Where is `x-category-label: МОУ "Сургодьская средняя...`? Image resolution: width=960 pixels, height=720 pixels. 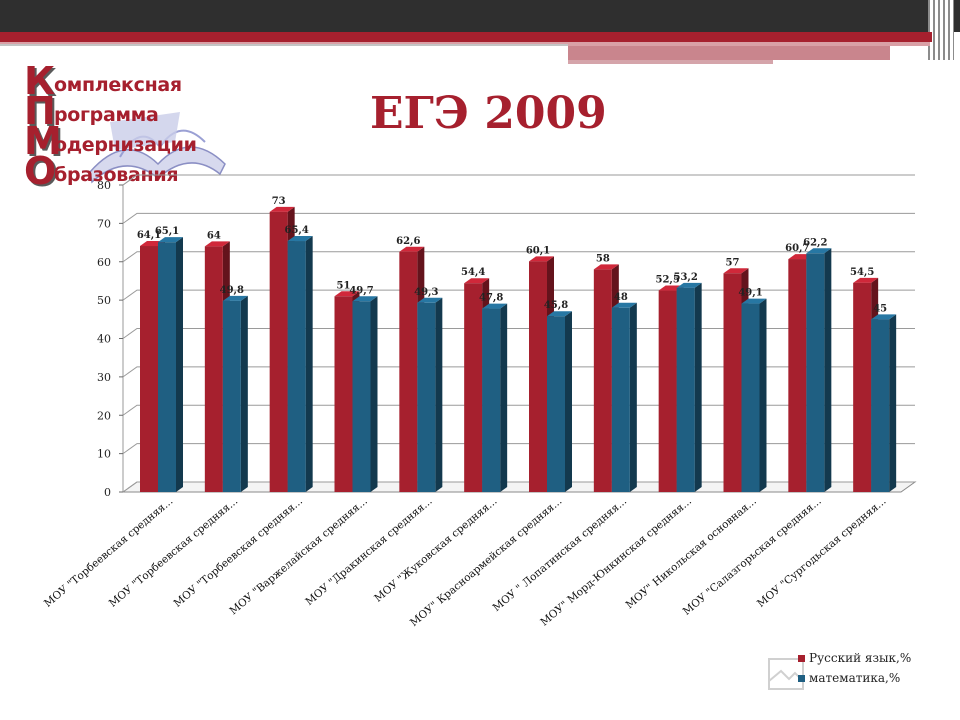
x-category-label: МОУ "Сургодьская средняя... is located at coordinates (822, 552).